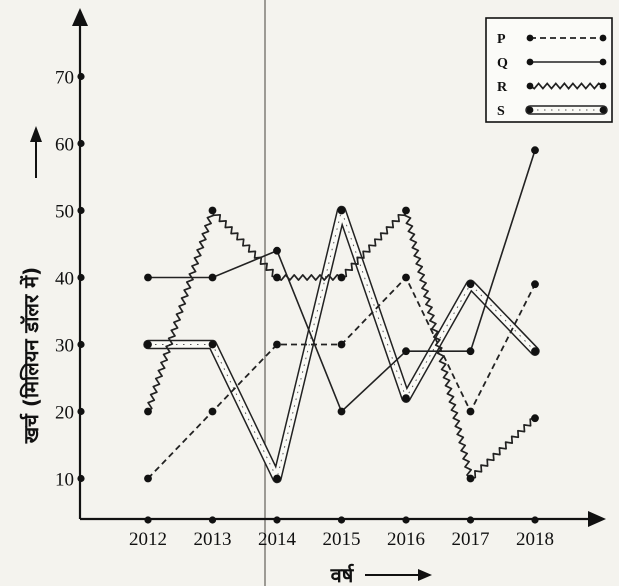 The height and width of the screenshot is (586, 619). I want to click on y-tick-label: 50, so click(64, 212).